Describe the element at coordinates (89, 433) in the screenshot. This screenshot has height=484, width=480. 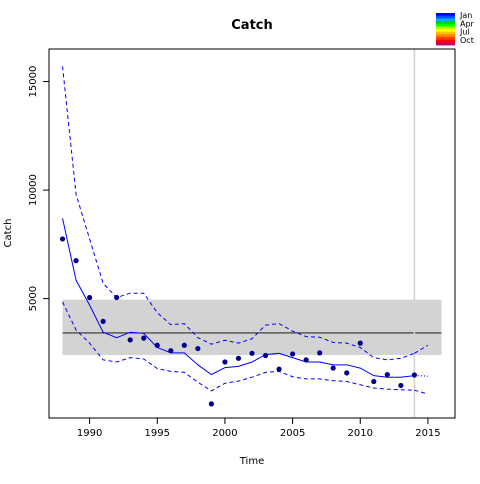
I see `x-axis-tick-label: 1990` at that location.